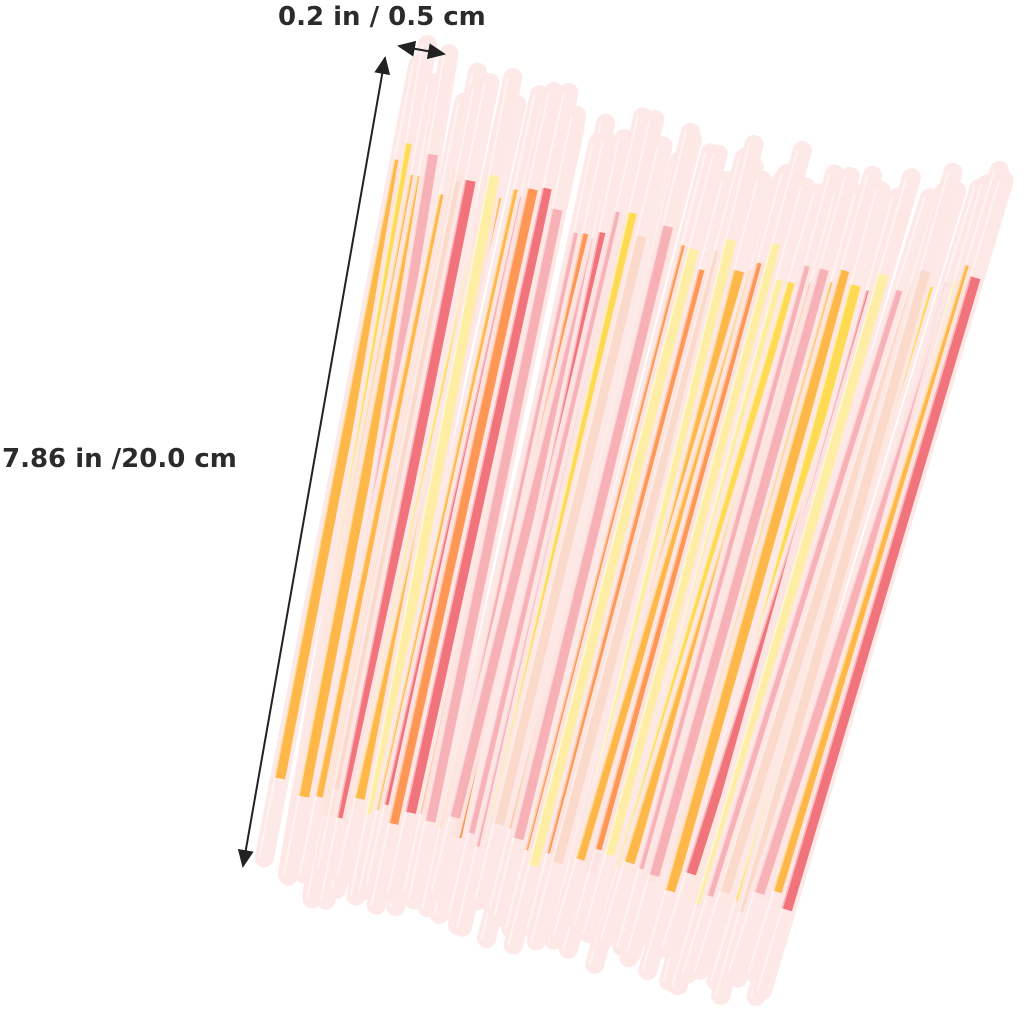 The width and height of the screenshot is (1028, 1024). Describe the element at coordinates (421, 50) in the screenshot. I see `width-dimension-arrow` at that location.